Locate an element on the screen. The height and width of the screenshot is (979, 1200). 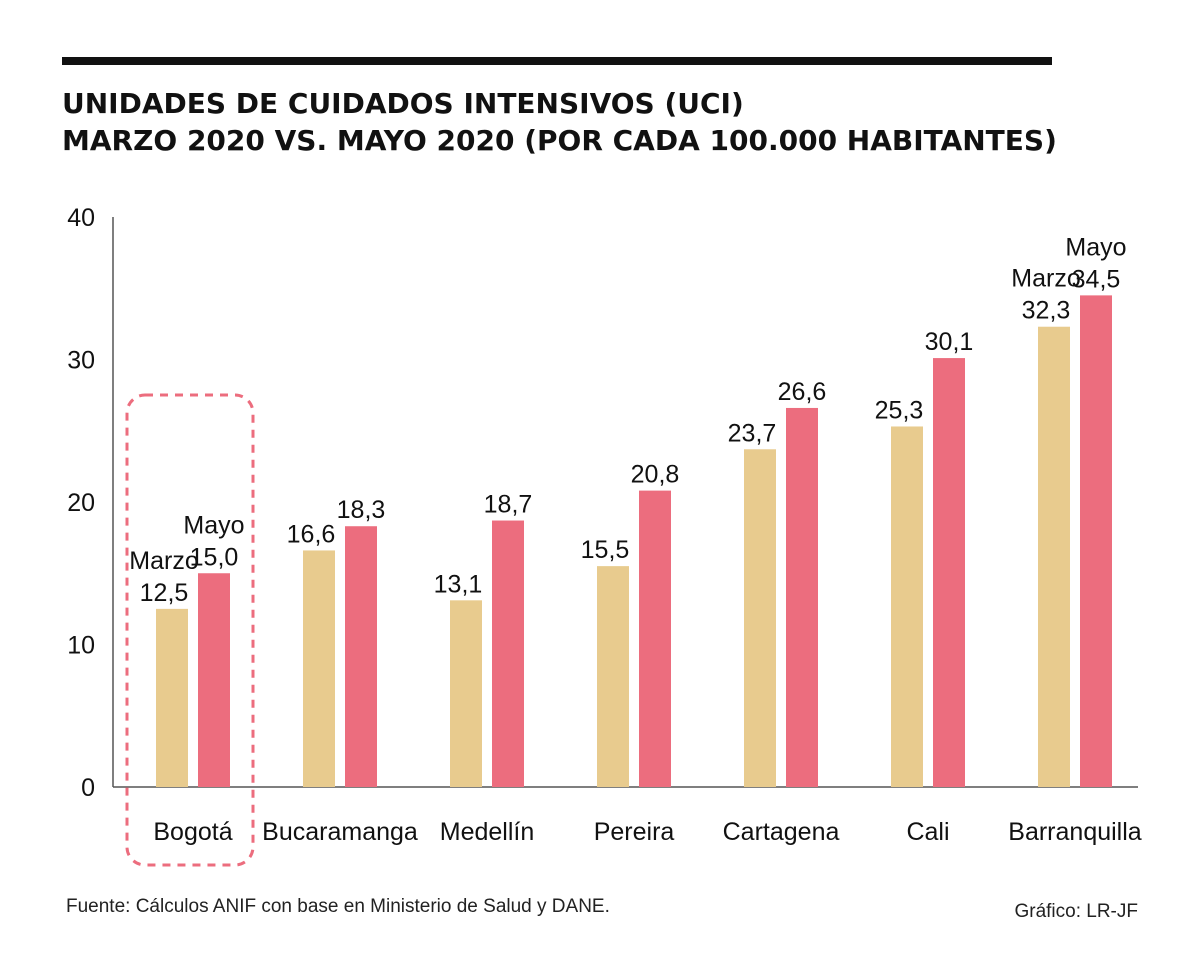
x-category-label: Cartagena is located at coordinates (781, 832).